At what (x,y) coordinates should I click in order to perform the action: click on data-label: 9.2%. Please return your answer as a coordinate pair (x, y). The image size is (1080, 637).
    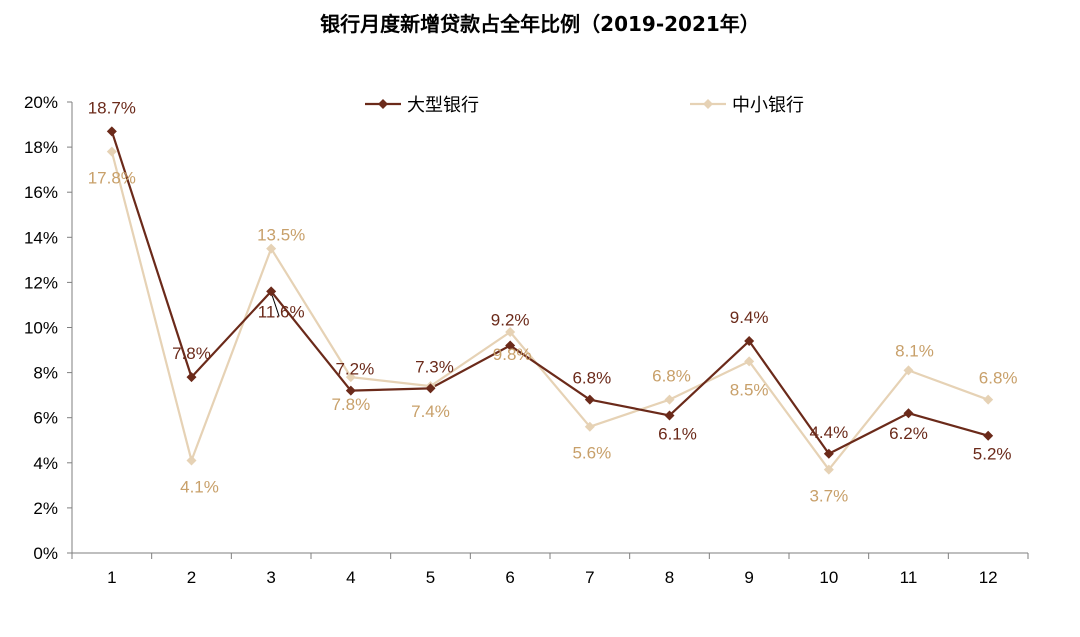
    Looking at the image, I should click on (510, 320).